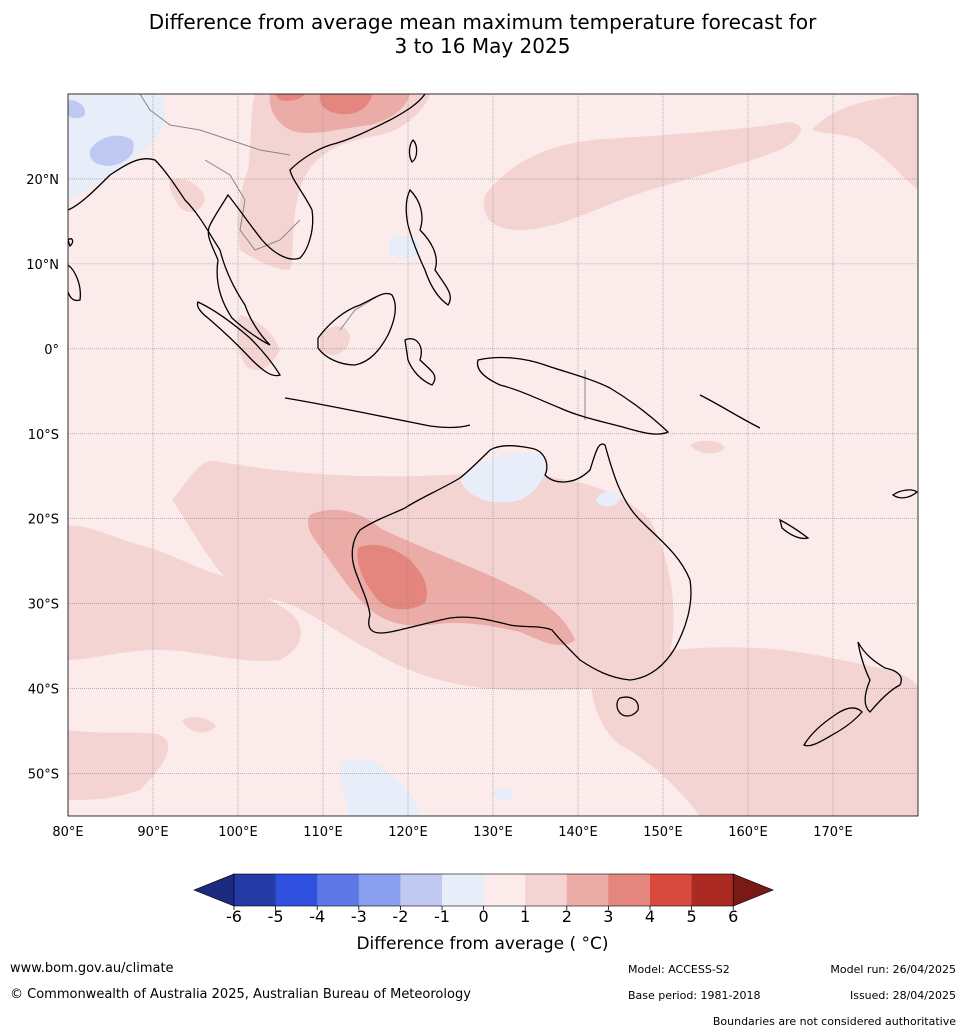 The image size is (965, 1035). What do you see at coordinates (578, 832) in the screenshot?
I see `longitude-tick-label: 140°E` at bounding box center [578, 832].